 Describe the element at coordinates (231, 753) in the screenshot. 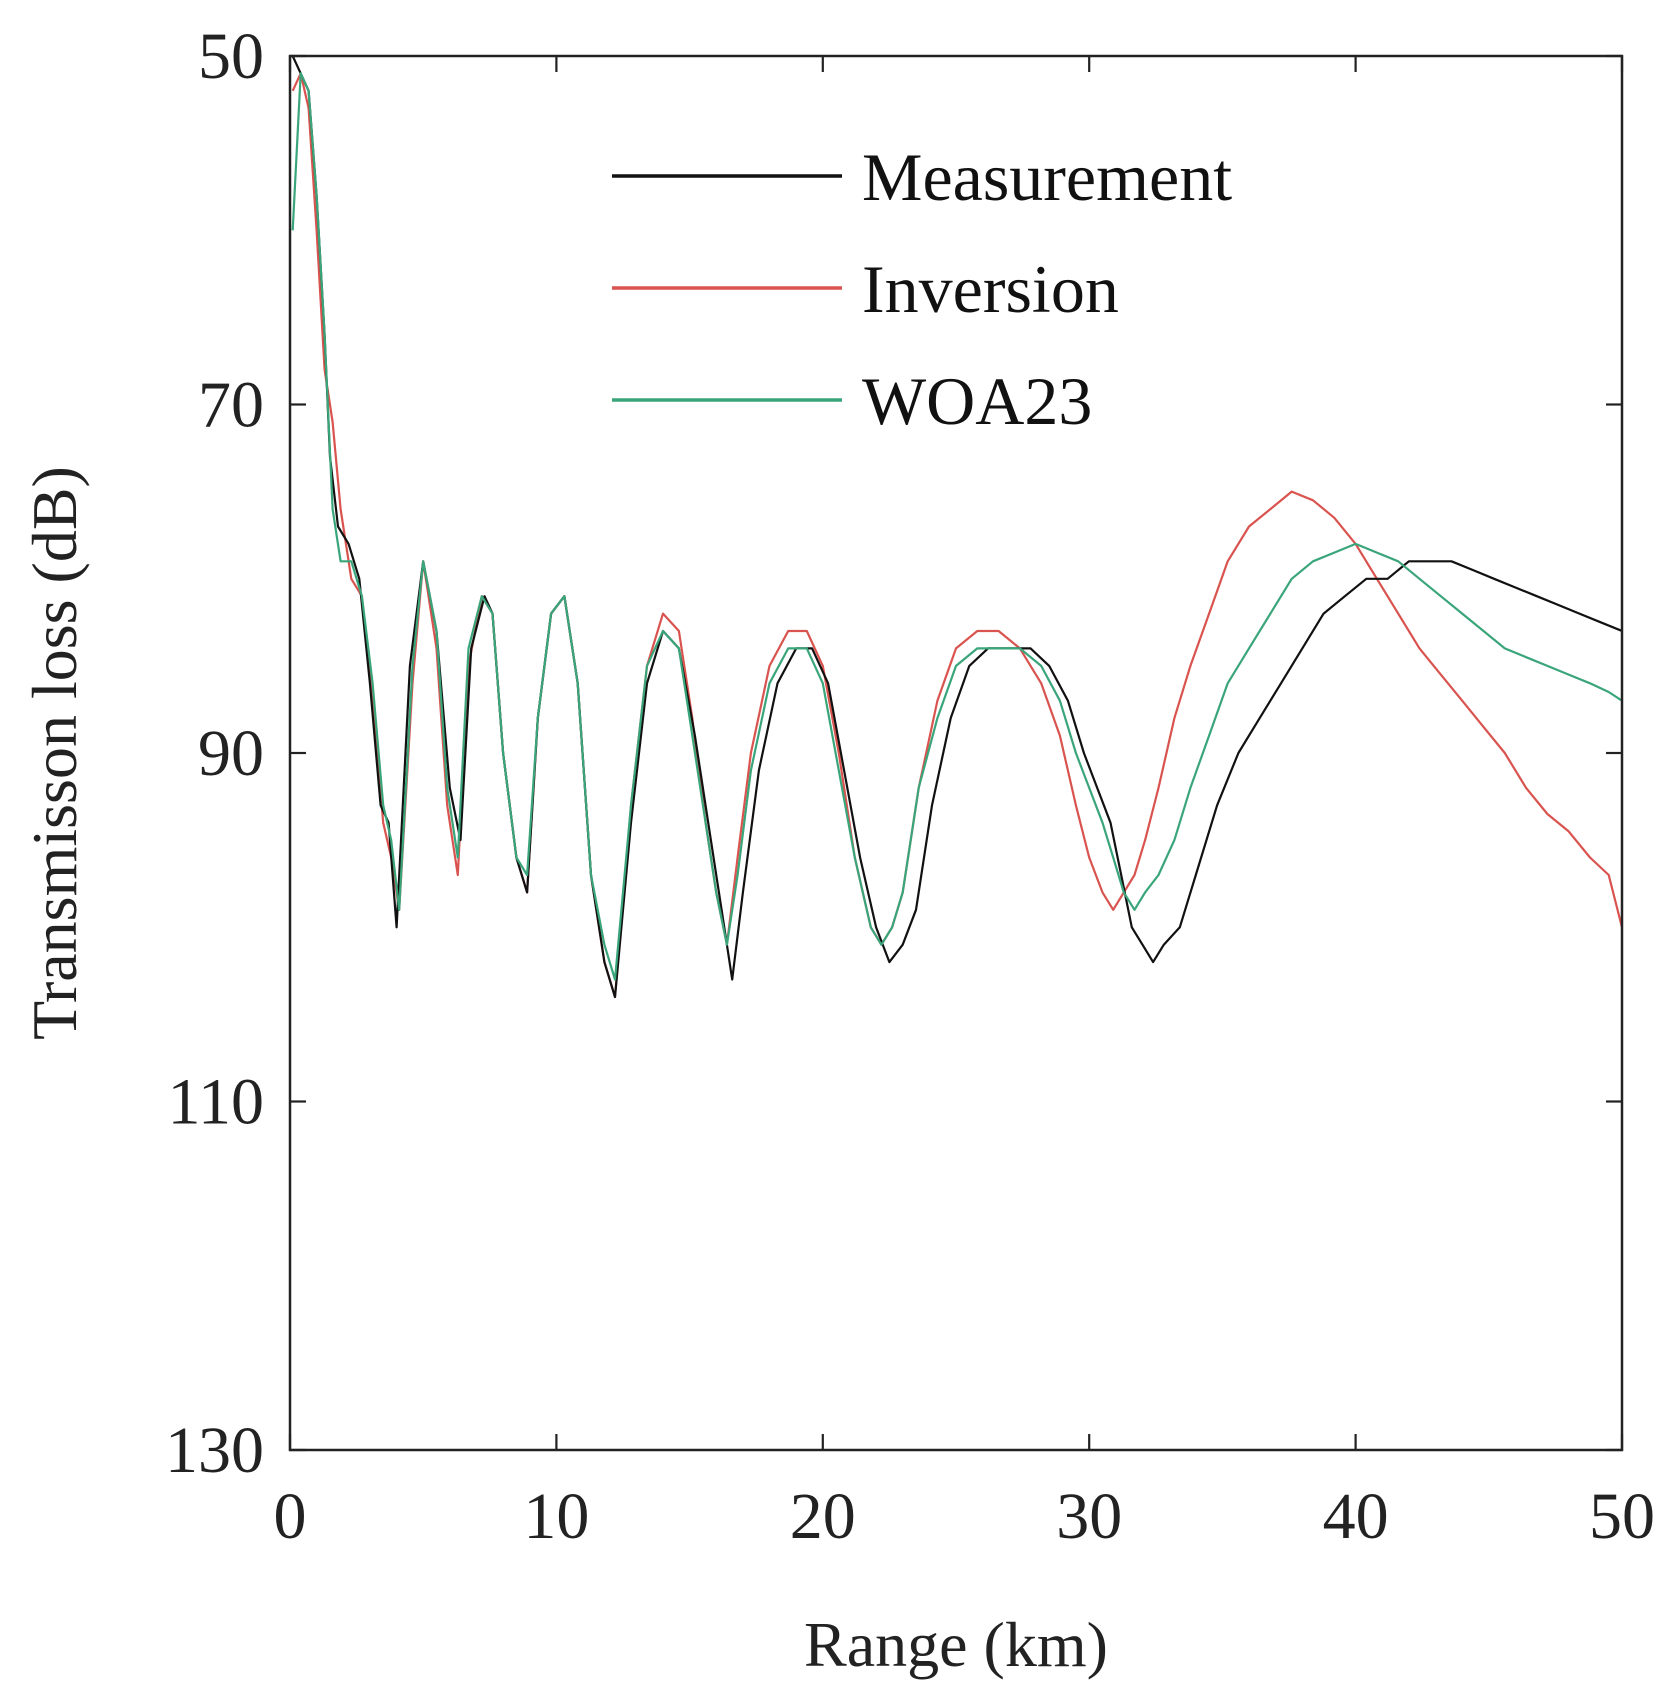

I see `y-tick-label: 90` at that location.